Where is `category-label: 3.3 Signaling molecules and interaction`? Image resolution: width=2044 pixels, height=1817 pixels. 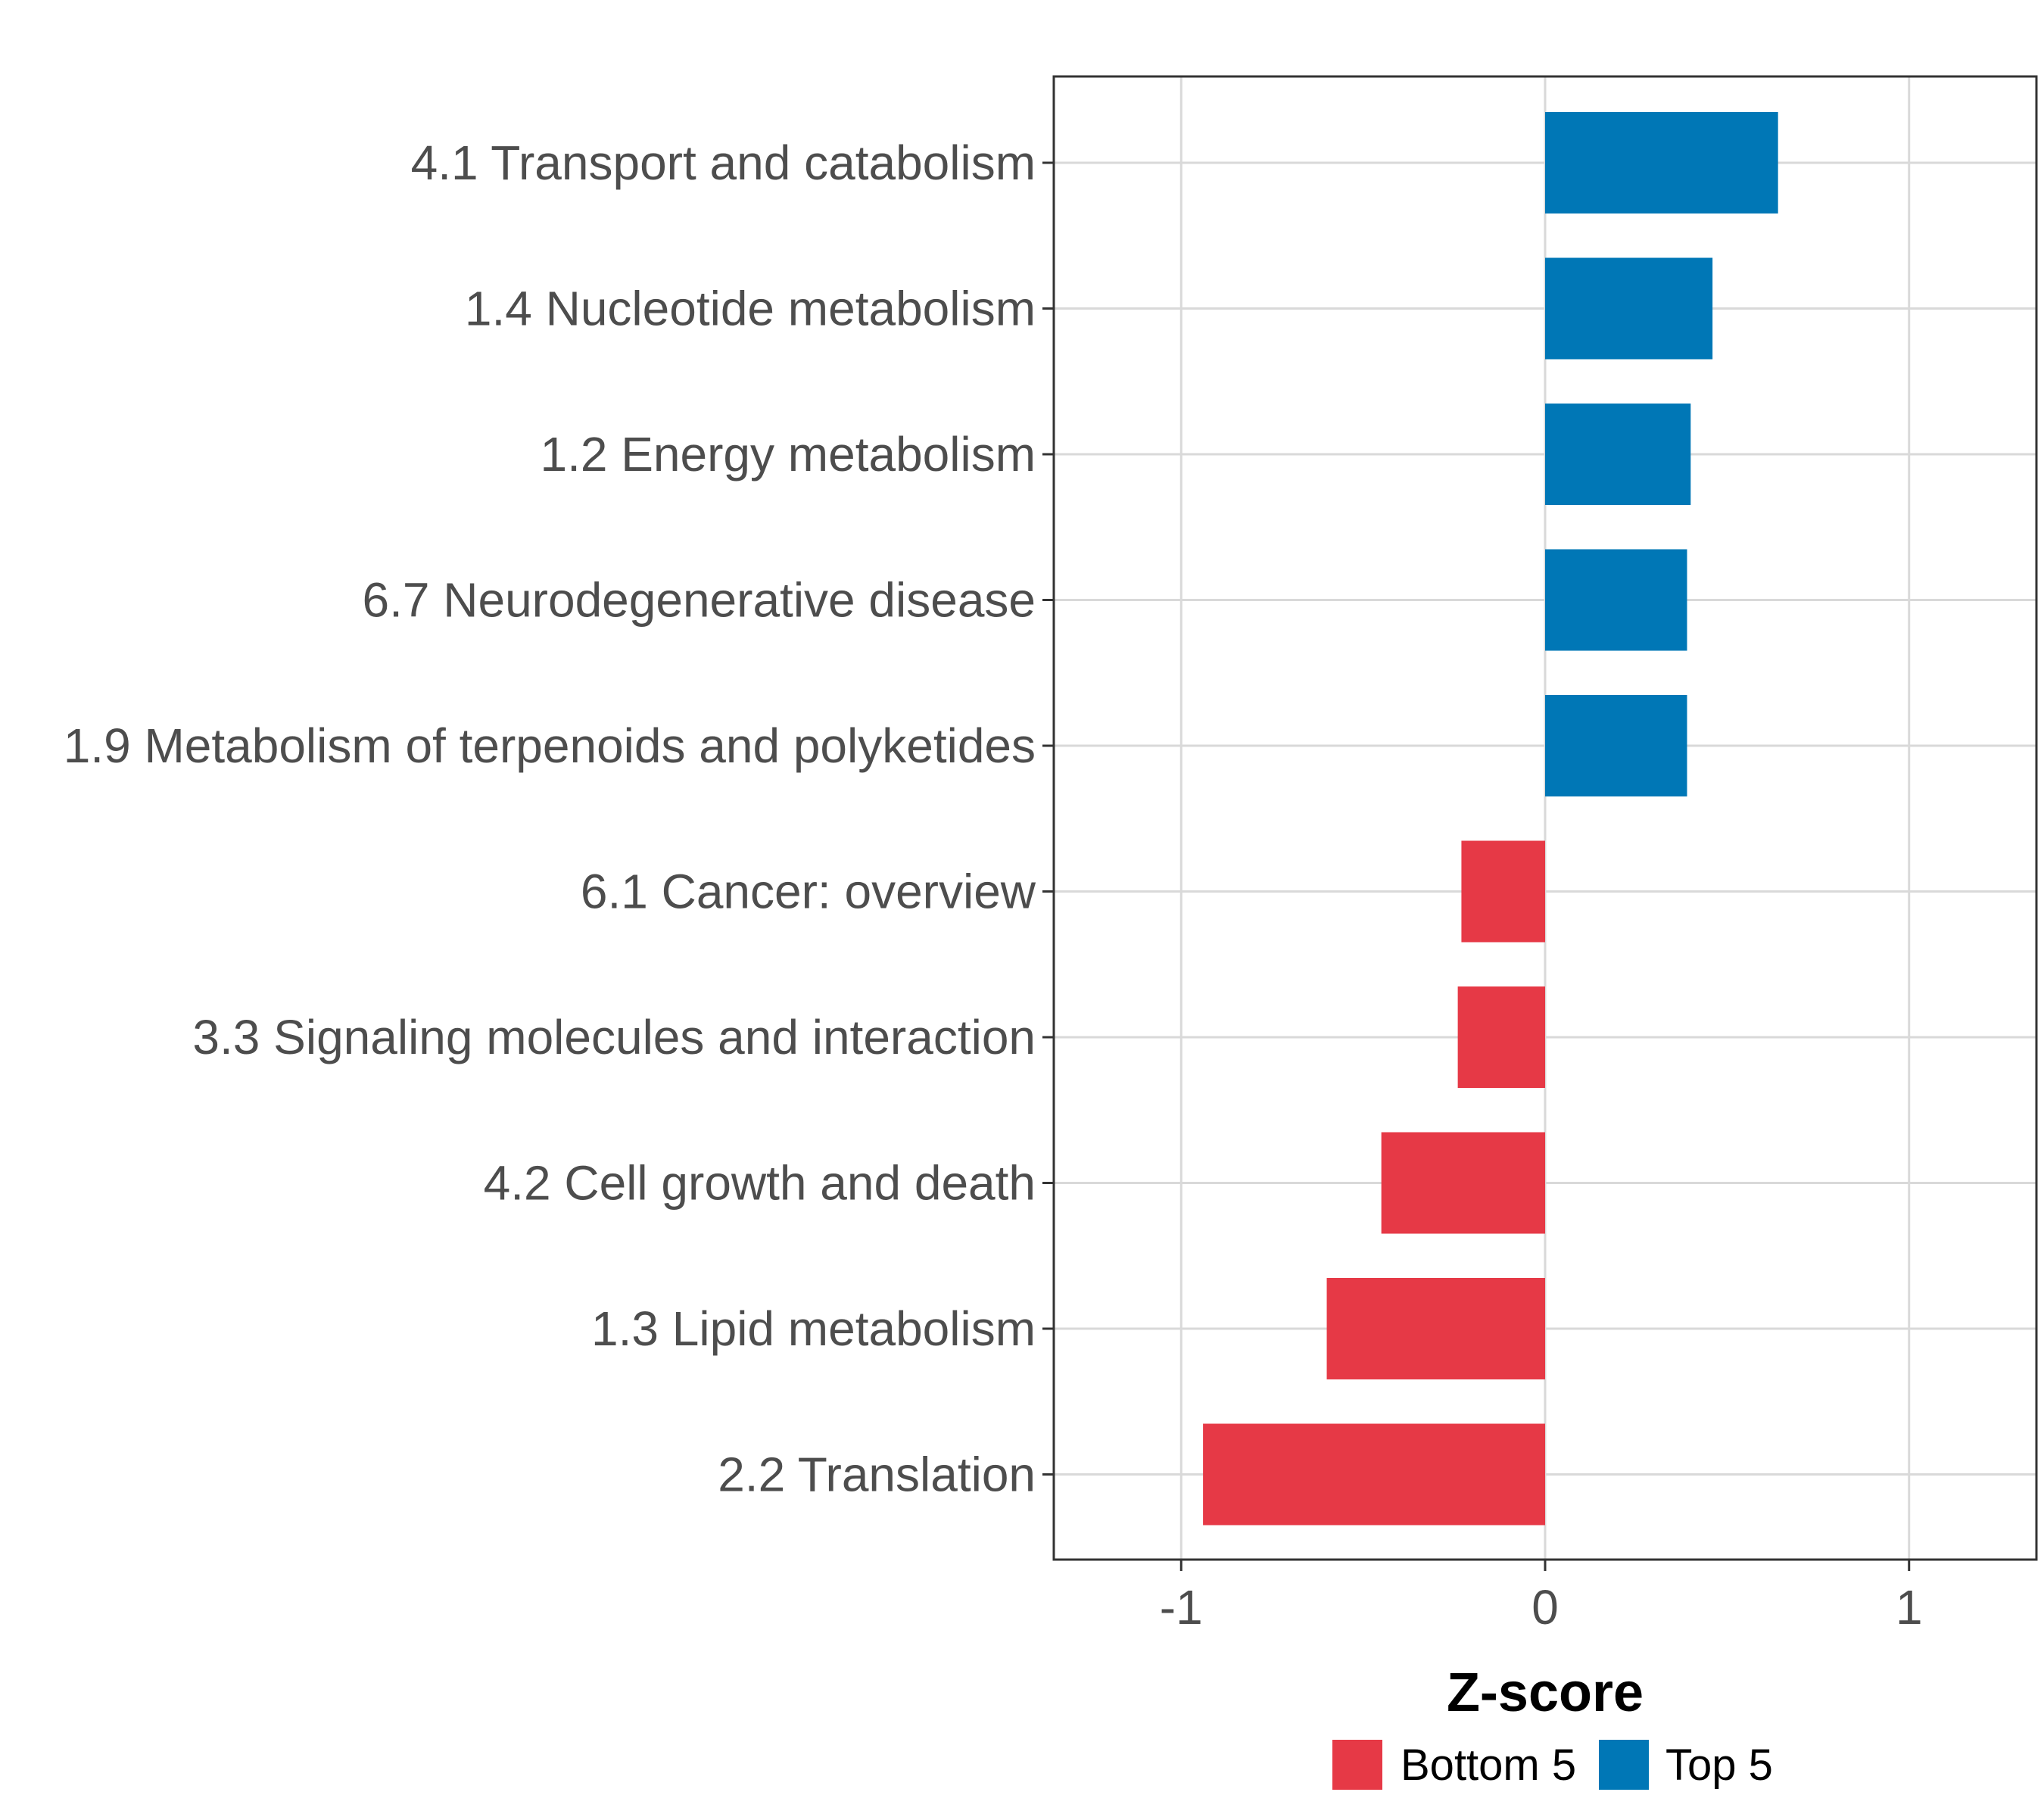
category-label: 3.3 Signaling molecules and interaction is located at coordinates (614, 1037).